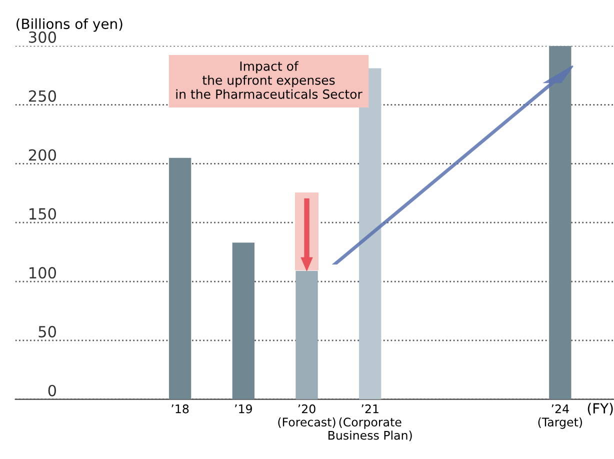 The width and height of the screenshot is (614, 459). I want to click on x-tick-label: ’20 (Forecast), so click(307, 416).